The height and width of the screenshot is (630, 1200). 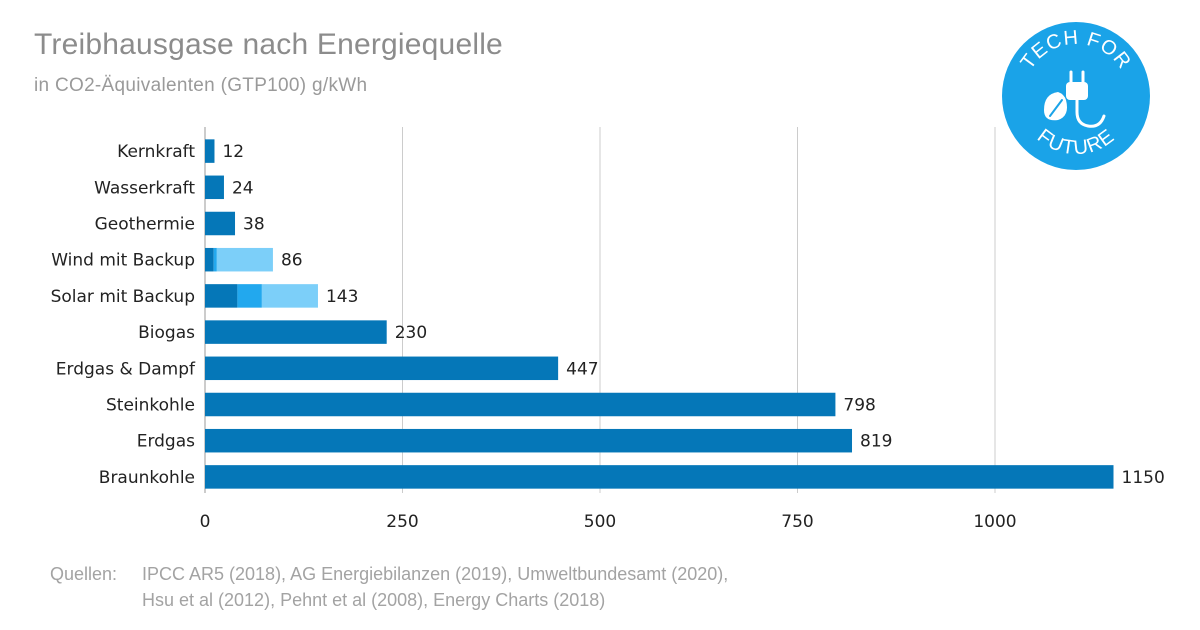 I want to click on x-tick-label: 250, so click(x=402, y=522).